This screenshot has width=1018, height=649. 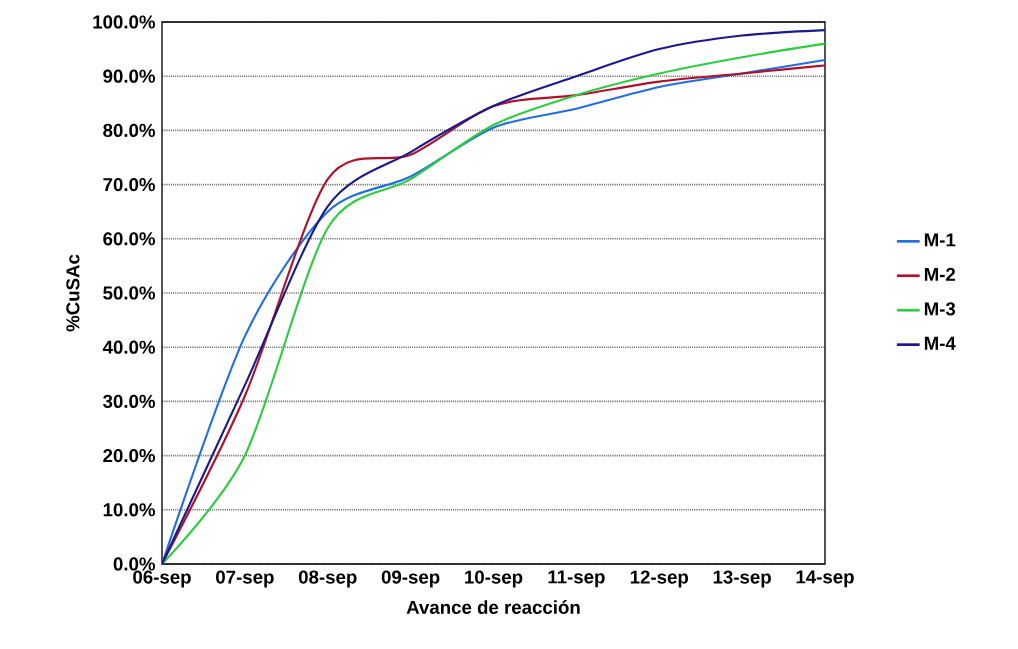 I want to click on x-tick-label: 14-sep, so click(x=825, y=579).